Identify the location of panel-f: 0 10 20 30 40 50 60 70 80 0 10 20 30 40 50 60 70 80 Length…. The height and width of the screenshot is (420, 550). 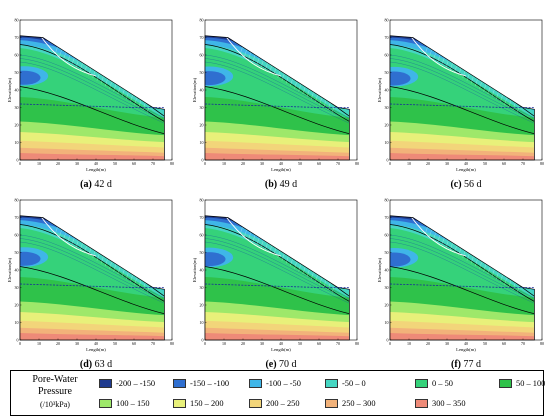
(460, 283).